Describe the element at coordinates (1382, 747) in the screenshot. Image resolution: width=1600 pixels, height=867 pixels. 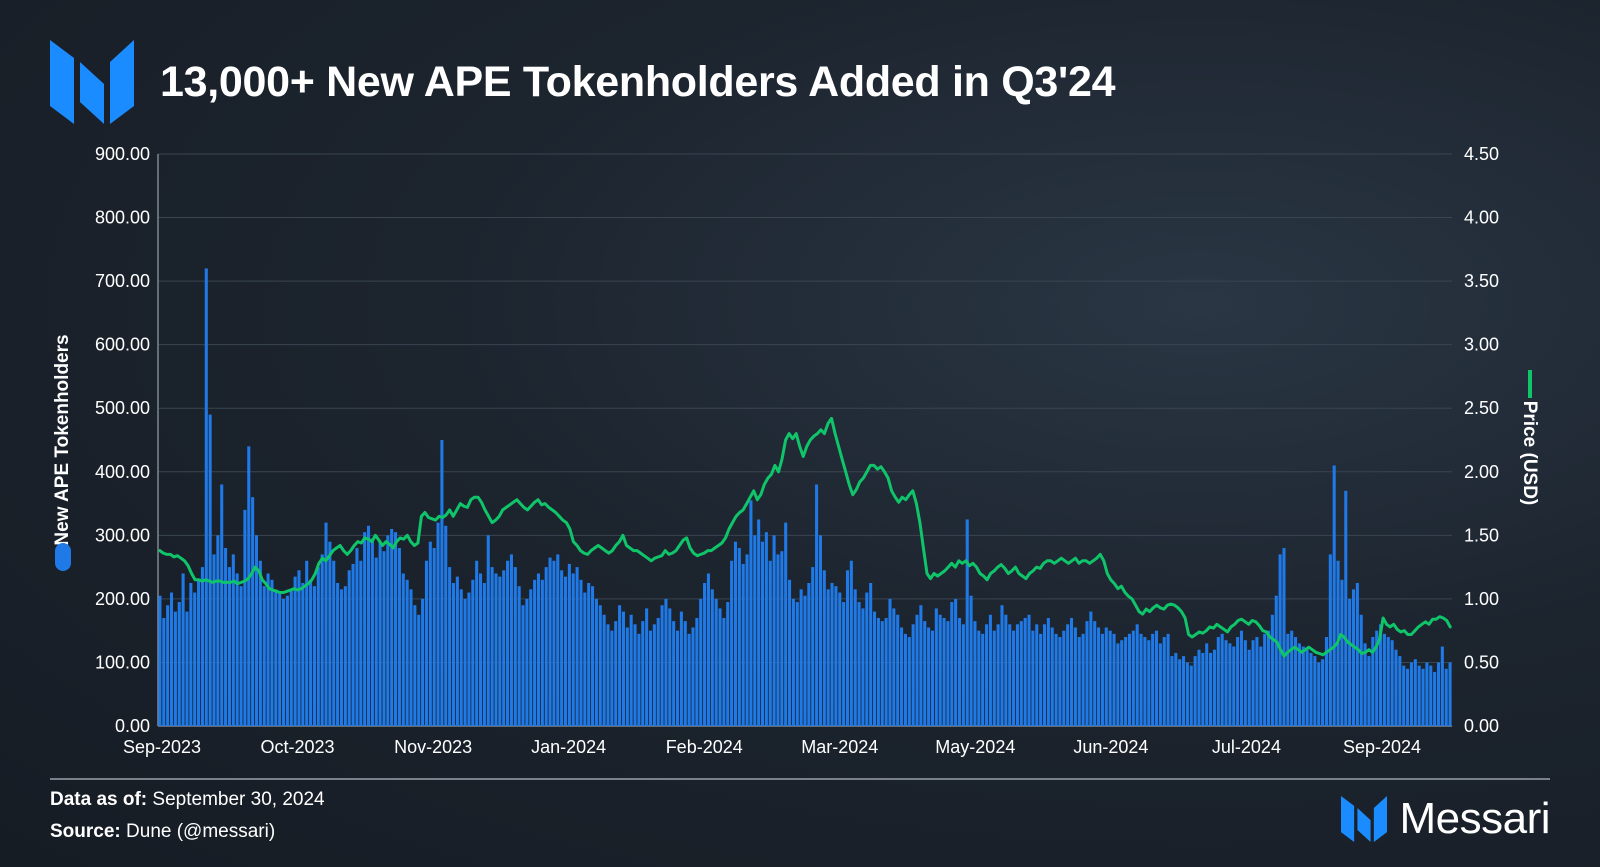
I see `x-tick-label: Sep-2024` at that location.